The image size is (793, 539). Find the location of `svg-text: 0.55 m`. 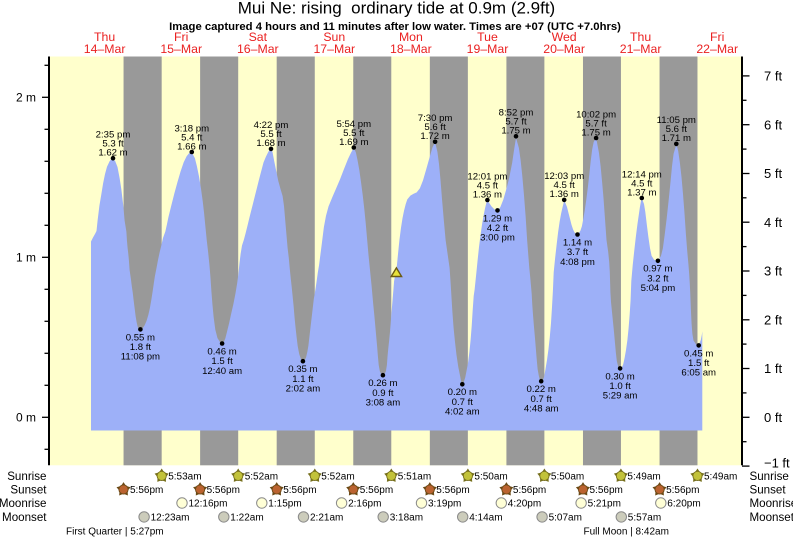

svg-text: 0.55 m is located at coordinates (140, 337).